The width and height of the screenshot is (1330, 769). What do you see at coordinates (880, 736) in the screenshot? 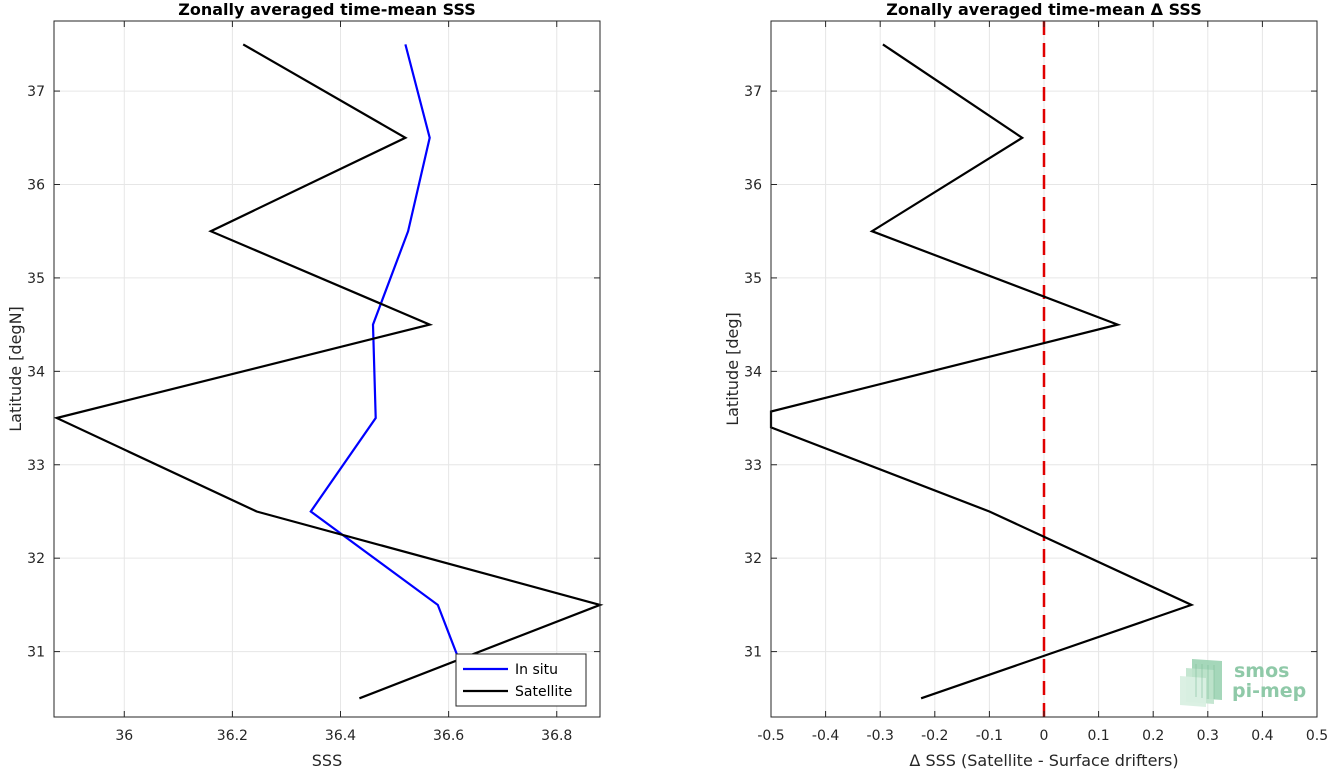
I see `x-tick-label: -0.3` at bounding box center [880, 736].